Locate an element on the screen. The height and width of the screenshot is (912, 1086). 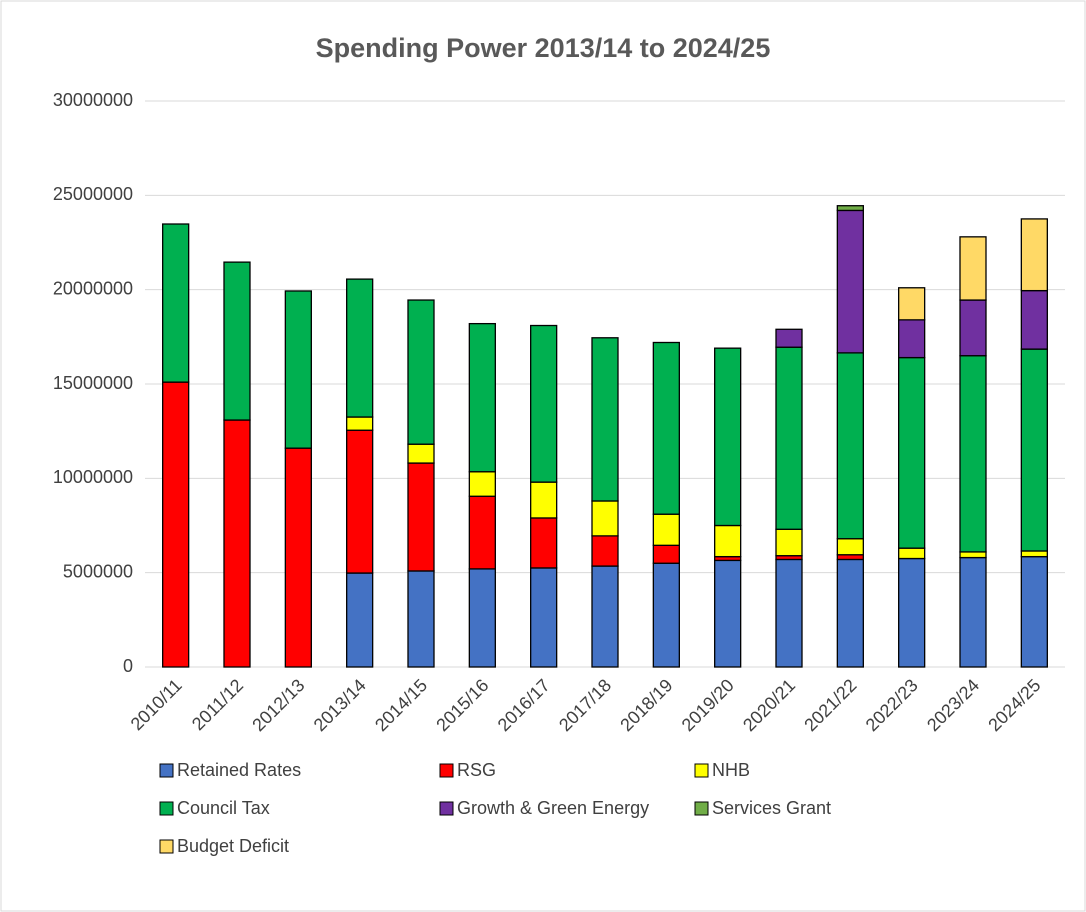
y-tick-label: 25000000 is located at coordinates (93, 194).